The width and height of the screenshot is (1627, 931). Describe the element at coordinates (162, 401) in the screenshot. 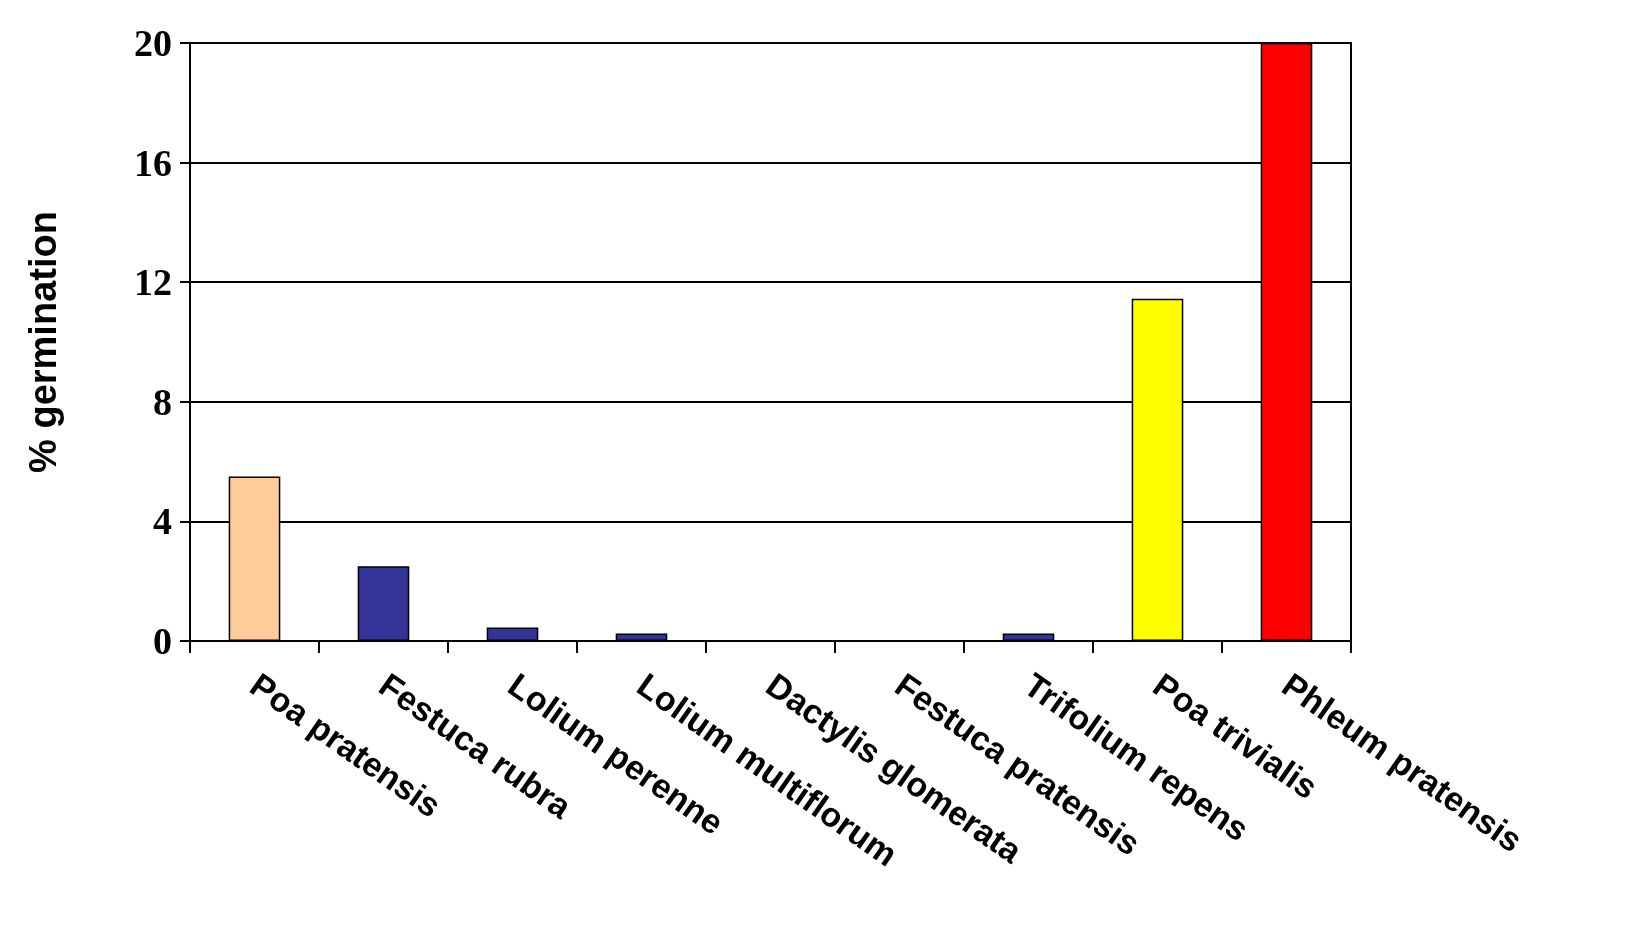

I see `y-tick-label: 8` at that location.